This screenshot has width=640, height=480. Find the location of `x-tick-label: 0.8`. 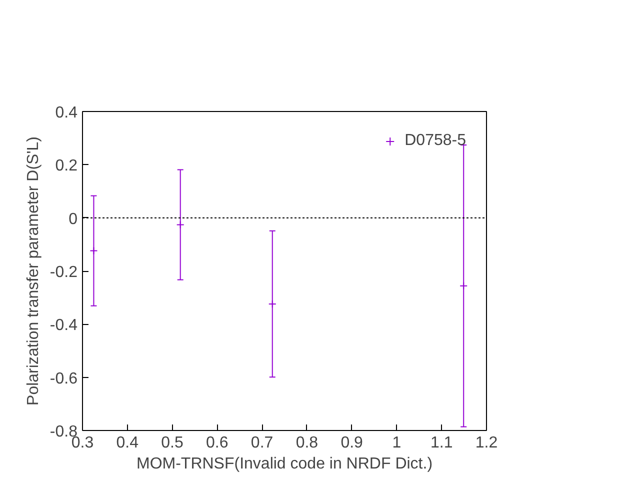

x-tick-label: 0.8 is located at coordinates (307, 443).